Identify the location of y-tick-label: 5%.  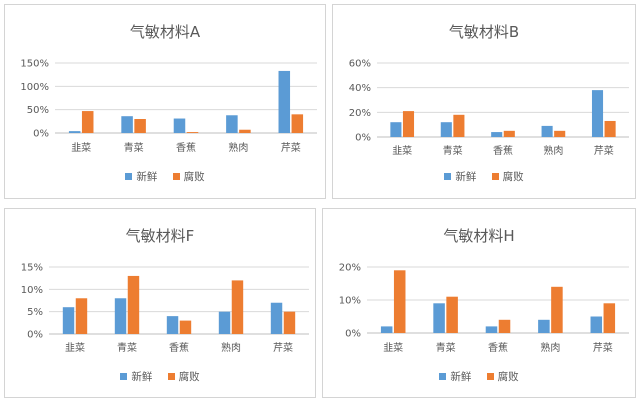
(35, 312).